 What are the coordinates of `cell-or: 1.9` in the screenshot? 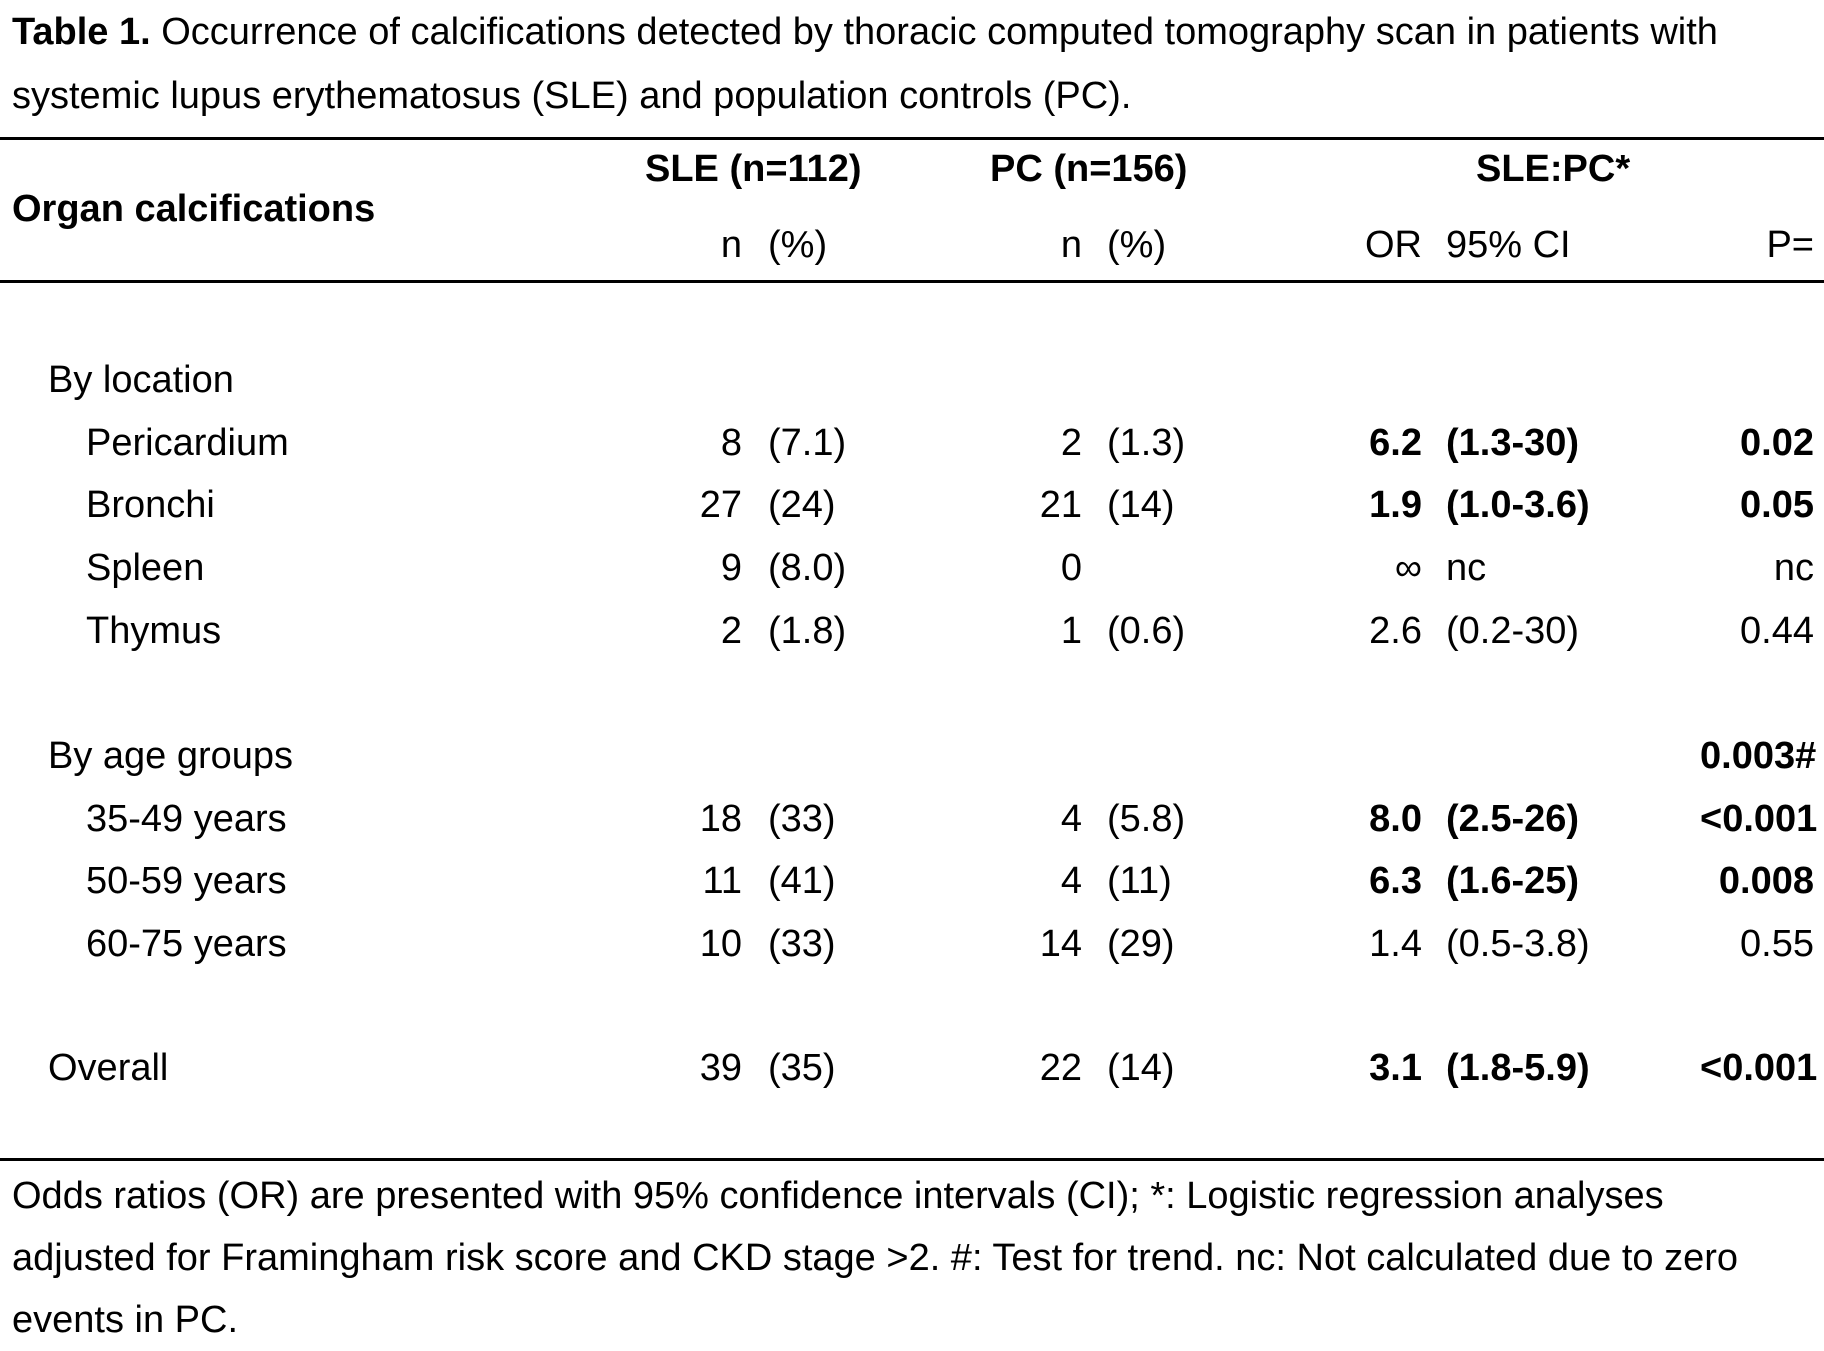 It's located at (1395, 505).